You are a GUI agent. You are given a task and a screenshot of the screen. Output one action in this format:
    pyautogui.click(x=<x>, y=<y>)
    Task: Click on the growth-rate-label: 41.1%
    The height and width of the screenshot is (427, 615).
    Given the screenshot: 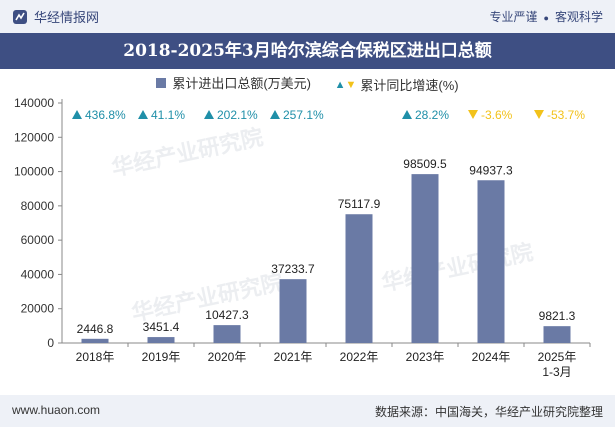 What is the action you would take?
    pyautogui.click(x=168, y=115)
    